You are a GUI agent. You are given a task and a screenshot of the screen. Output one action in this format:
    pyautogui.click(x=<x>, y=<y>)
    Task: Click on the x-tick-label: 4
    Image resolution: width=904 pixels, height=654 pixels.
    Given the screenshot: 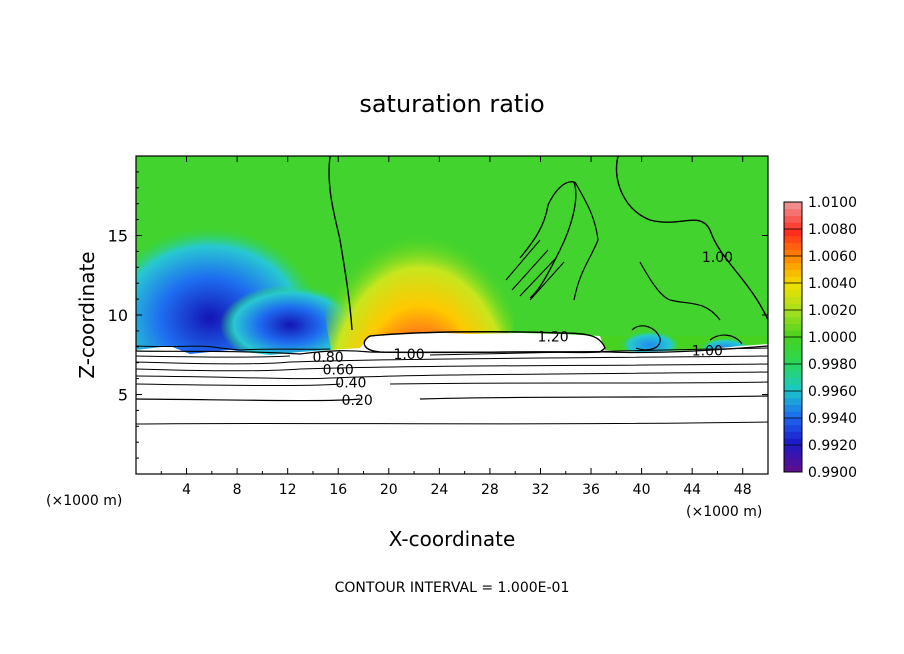 What is the action you would take?
    pyautogui.click(x=186, y=490)
    